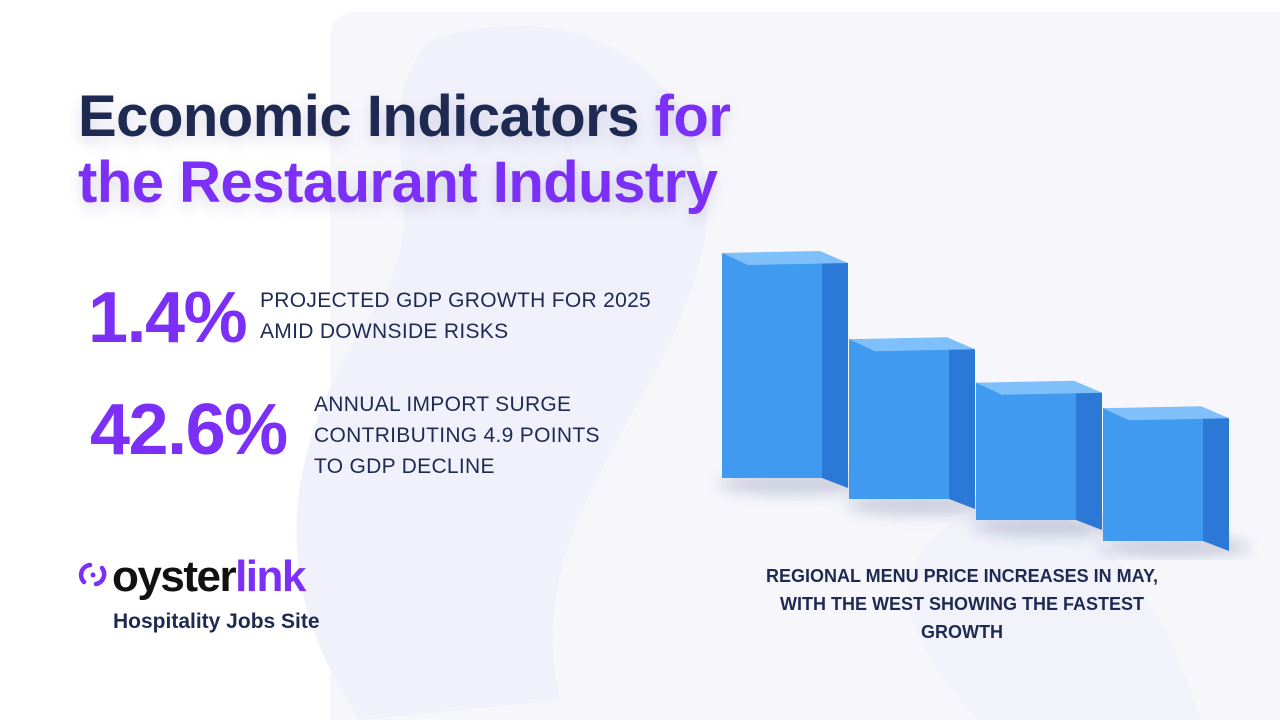 The height and width of the screenshot is (720, 1280). I want to click on logo-word-part2: link, so click(270, 576).